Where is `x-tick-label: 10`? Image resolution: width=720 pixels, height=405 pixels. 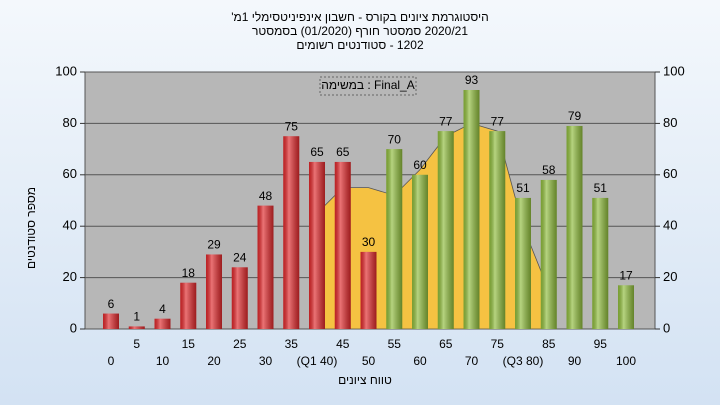
x-tick-label: 10 is located at coordinates (163, 361).